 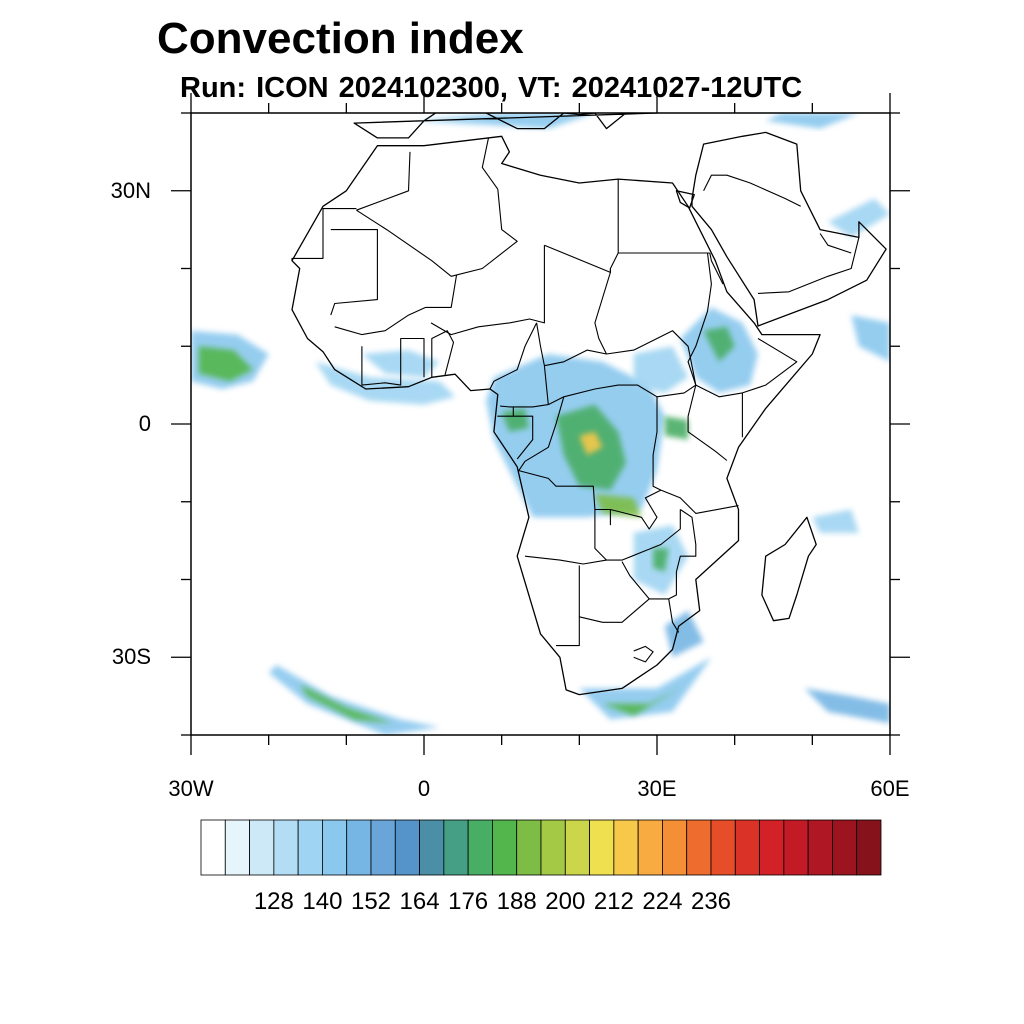 I want to click on lon-label: 0, so click(x=424, y=788).